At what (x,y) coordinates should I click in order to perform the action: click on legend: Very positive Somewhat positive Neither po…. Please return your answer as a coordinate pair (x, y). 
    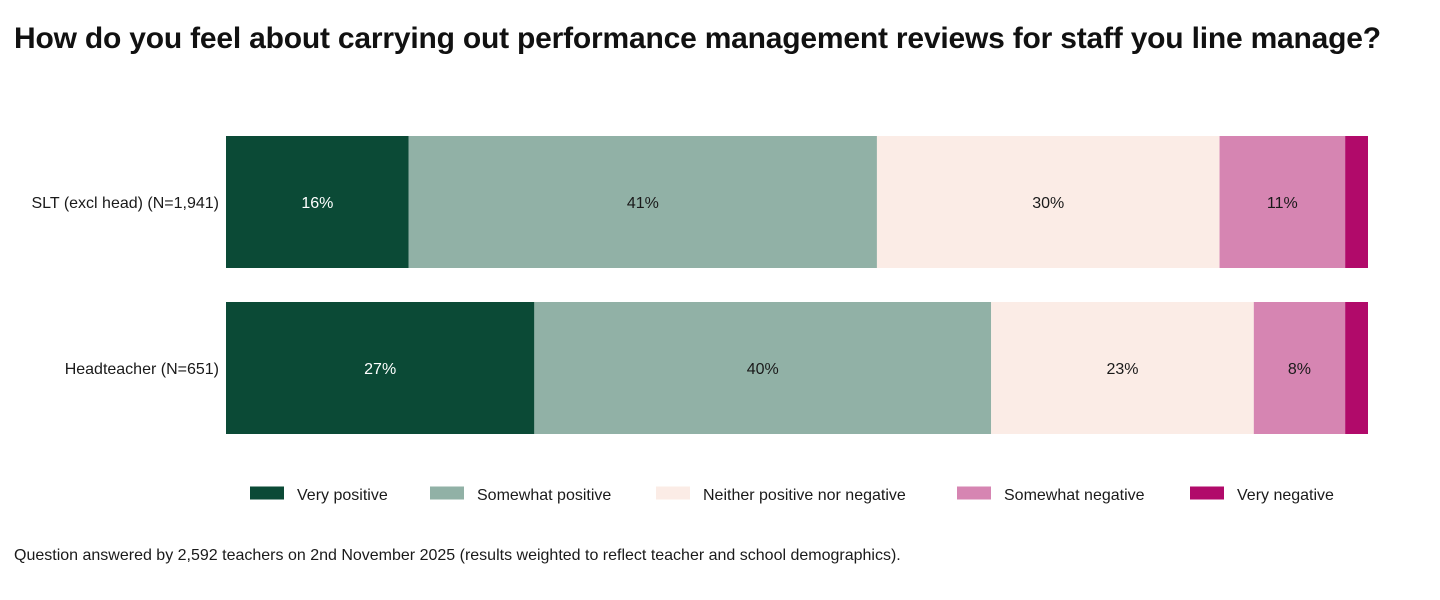
    Looking at the image, I should click on (792, 495).